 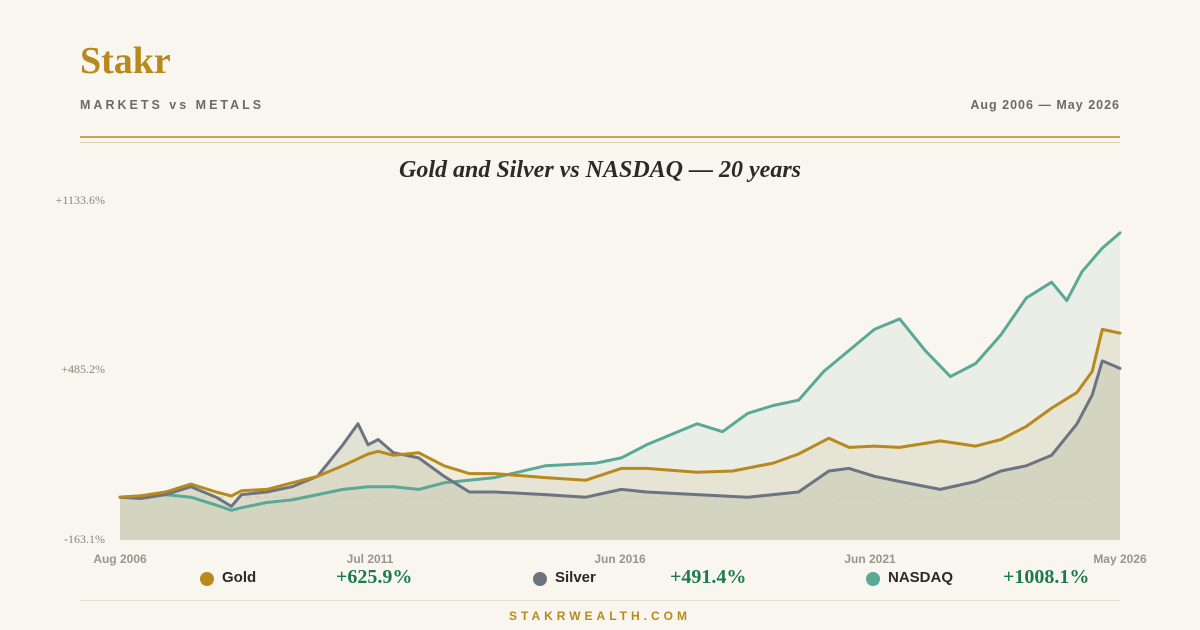 What do you see at coordinates (599, 170) in the screenshot?
I see `chart-title: Gold and Silver vs NASDAQ — 20 years` at bounding box center [599, 170].